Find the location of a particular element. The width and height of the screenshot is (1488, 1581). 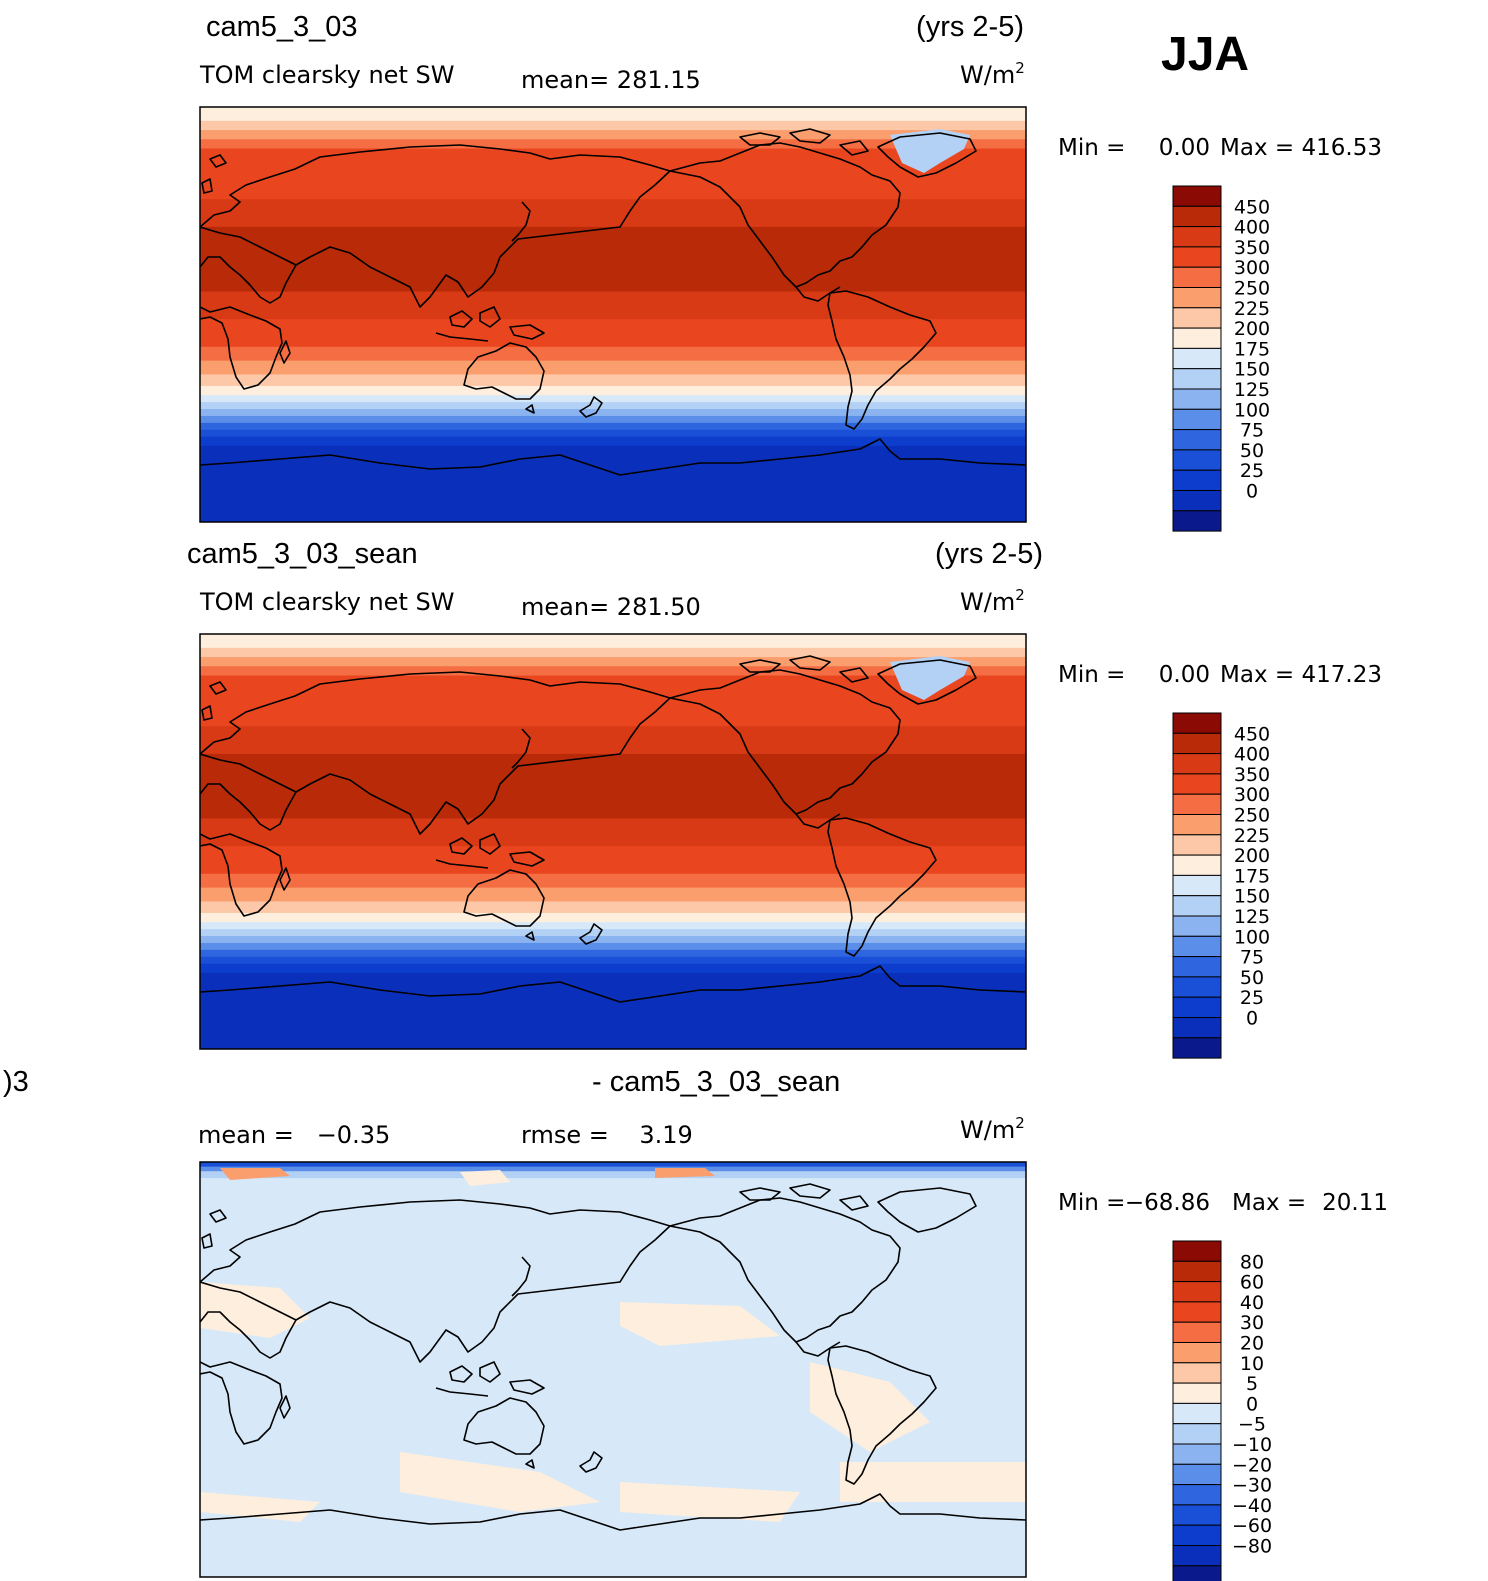

panel2-min-label: Min = is located at coordinates (1091, 675).